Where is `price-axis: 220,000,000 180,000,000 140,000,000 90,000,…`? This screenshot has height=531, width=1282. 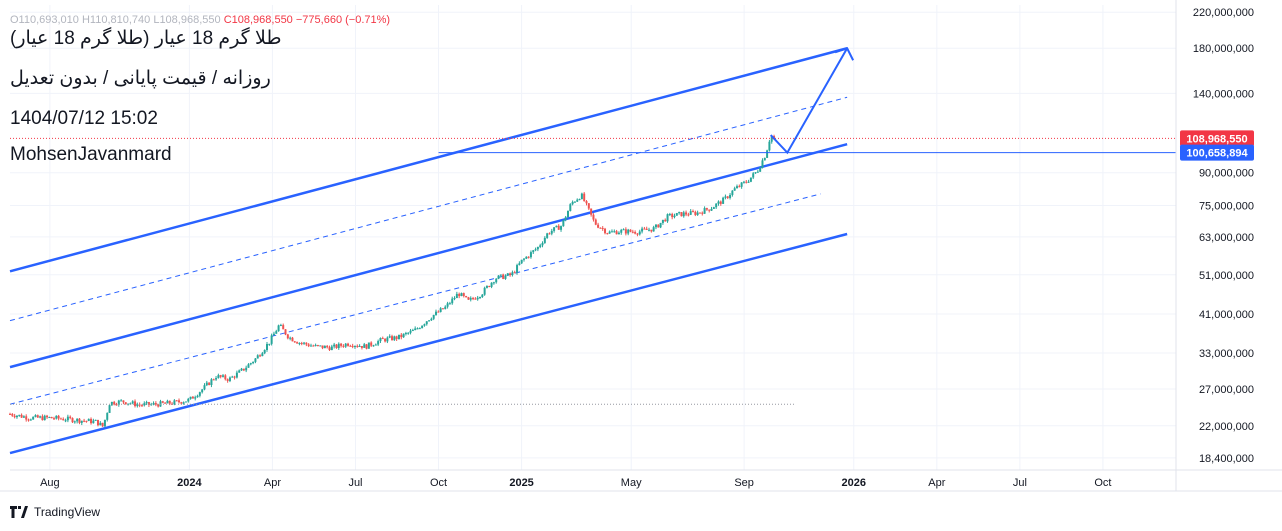 price-axis: 220,000,000 180,000,000 140,000,000 90,000,… is located at coordinates (1214, 245).